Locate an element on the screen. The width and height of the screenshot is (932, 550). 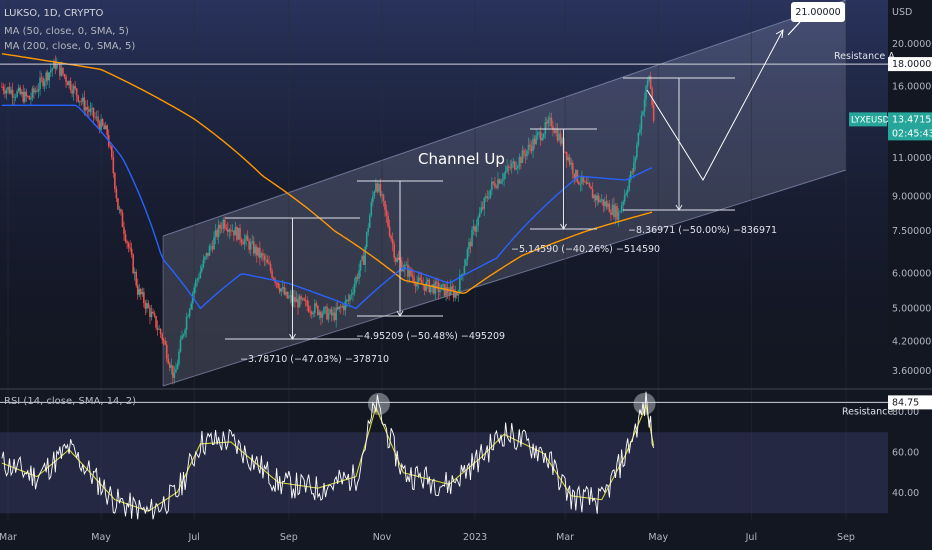
price-tick-label: 3.60000 is located at coordinates (911, 371).